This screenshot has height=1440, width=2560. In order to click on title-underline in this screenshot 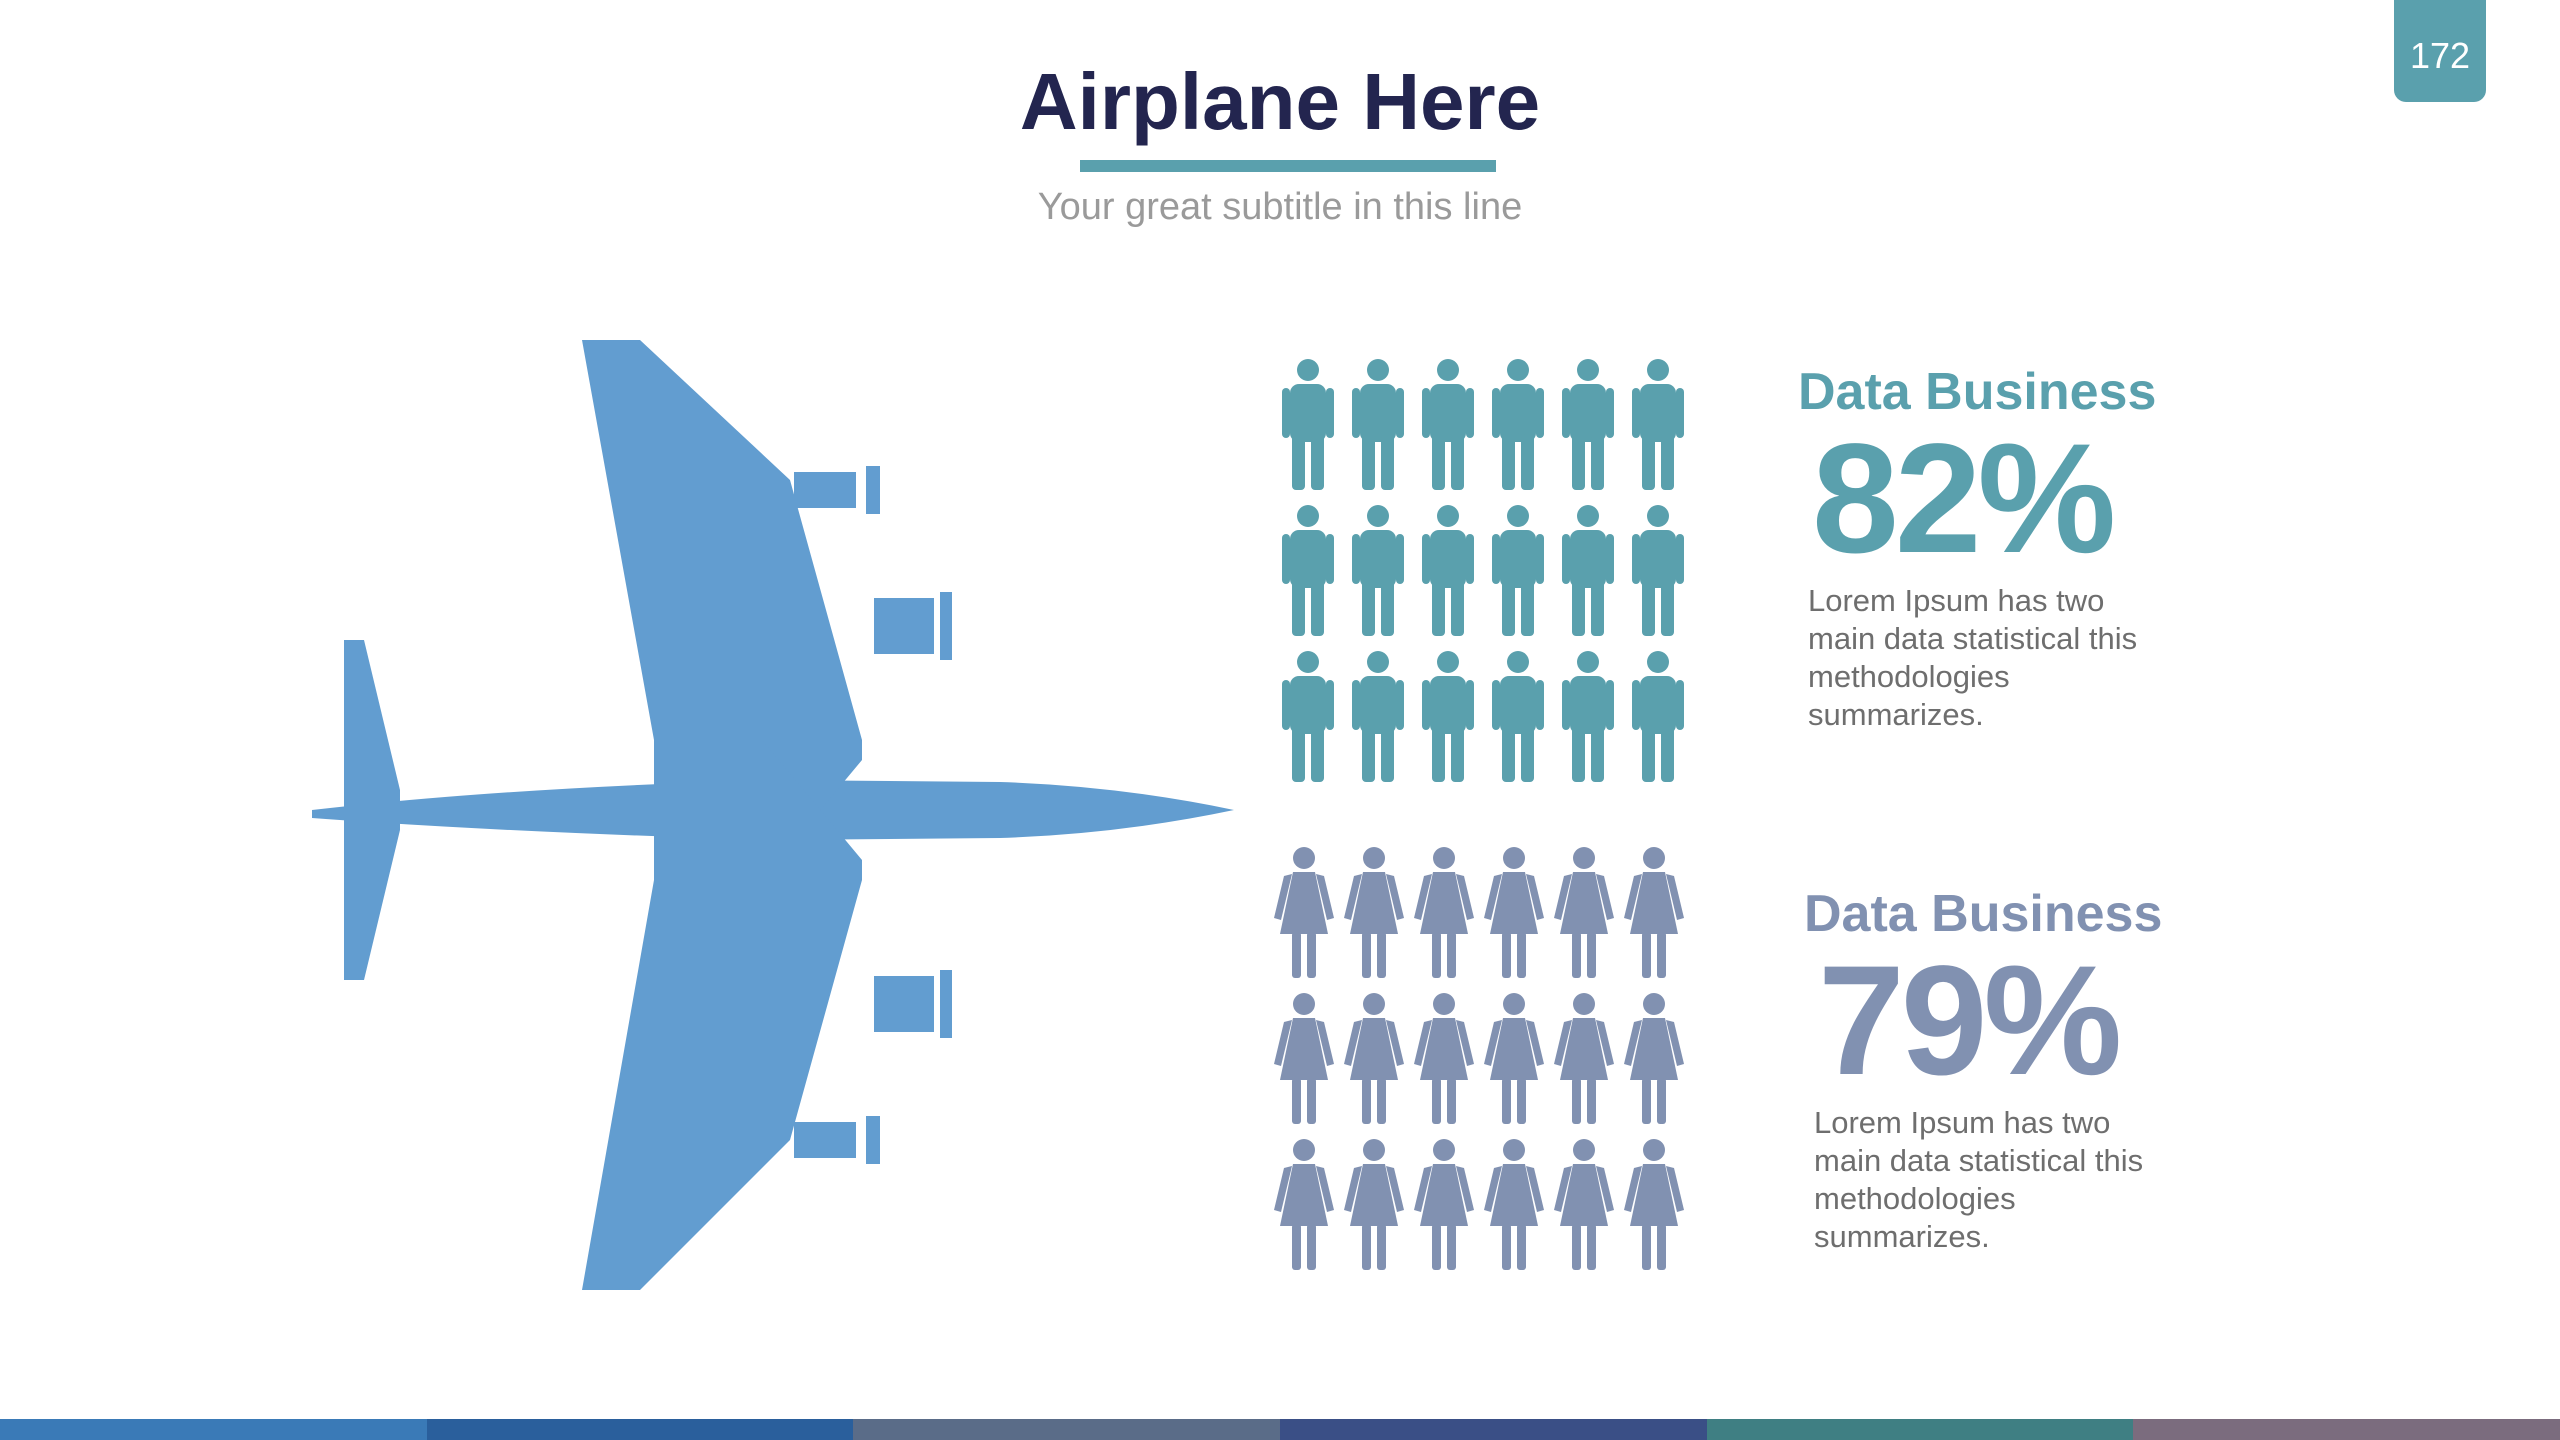, I will do `click(1288, 166)`.